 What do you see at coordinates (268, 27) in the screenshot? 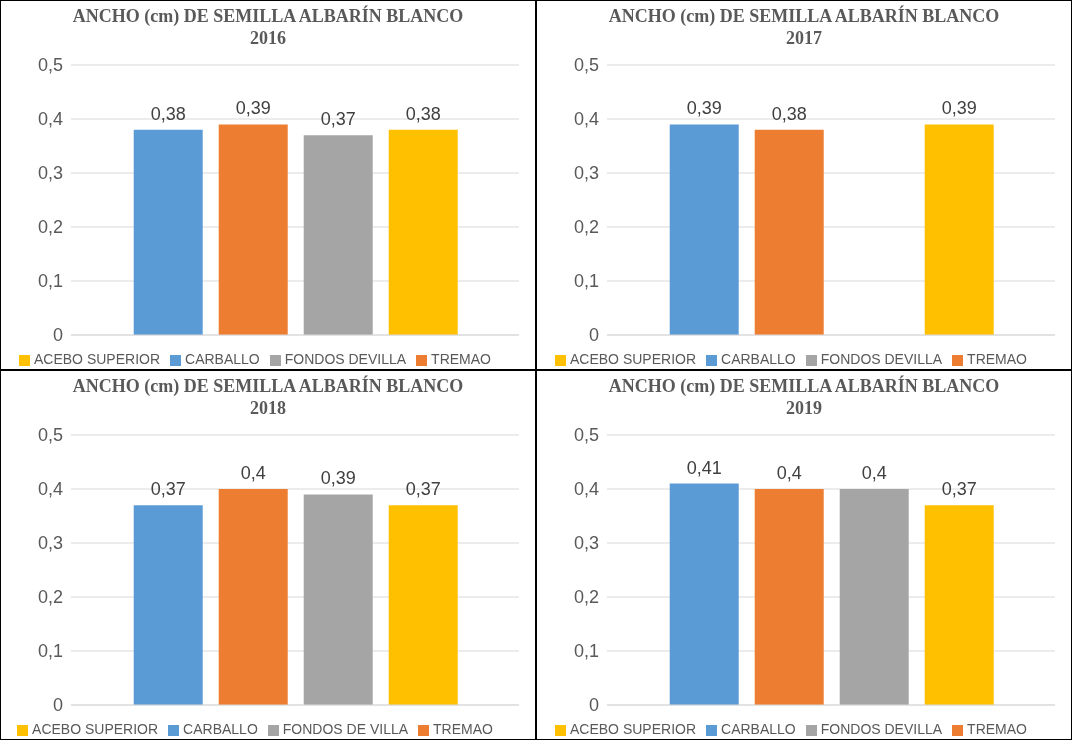
I see `chart-title: ANCHO (cm) DE SEMILLA ALBARÍN BLANCO 2016` at bounding box center [268, 27].